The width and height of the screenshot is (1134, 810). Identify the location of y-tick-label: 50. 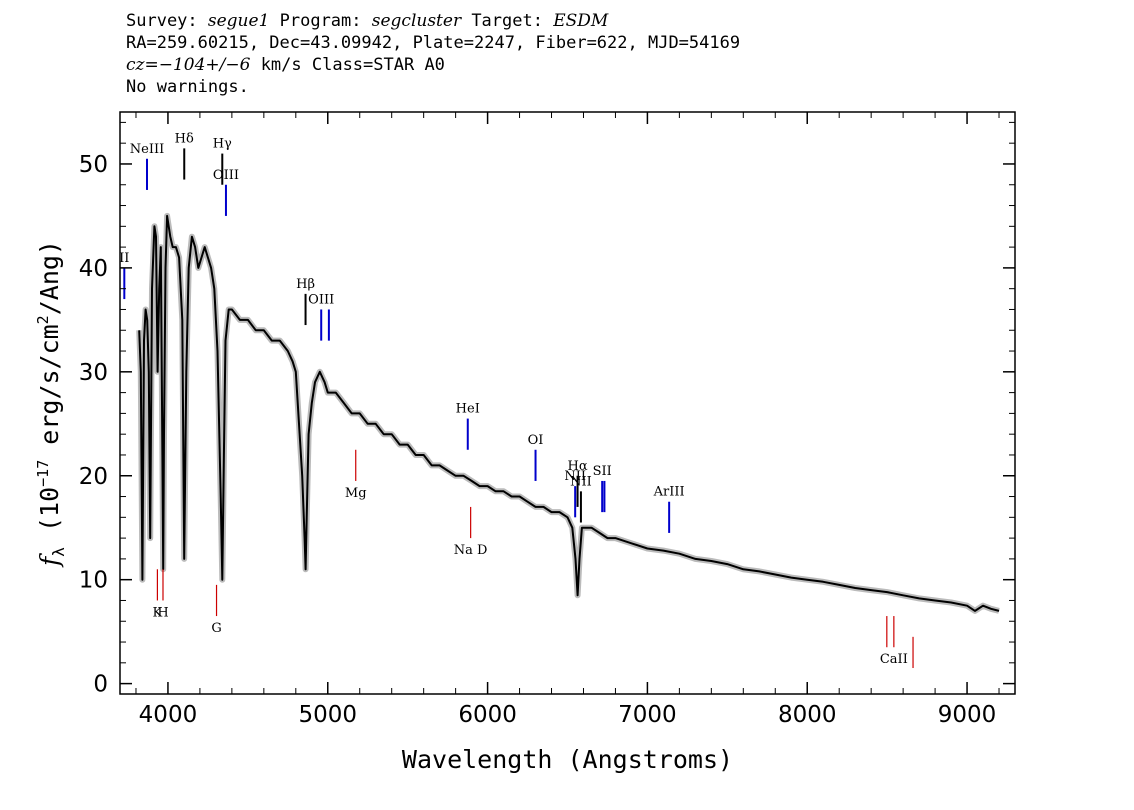
(93, 165).